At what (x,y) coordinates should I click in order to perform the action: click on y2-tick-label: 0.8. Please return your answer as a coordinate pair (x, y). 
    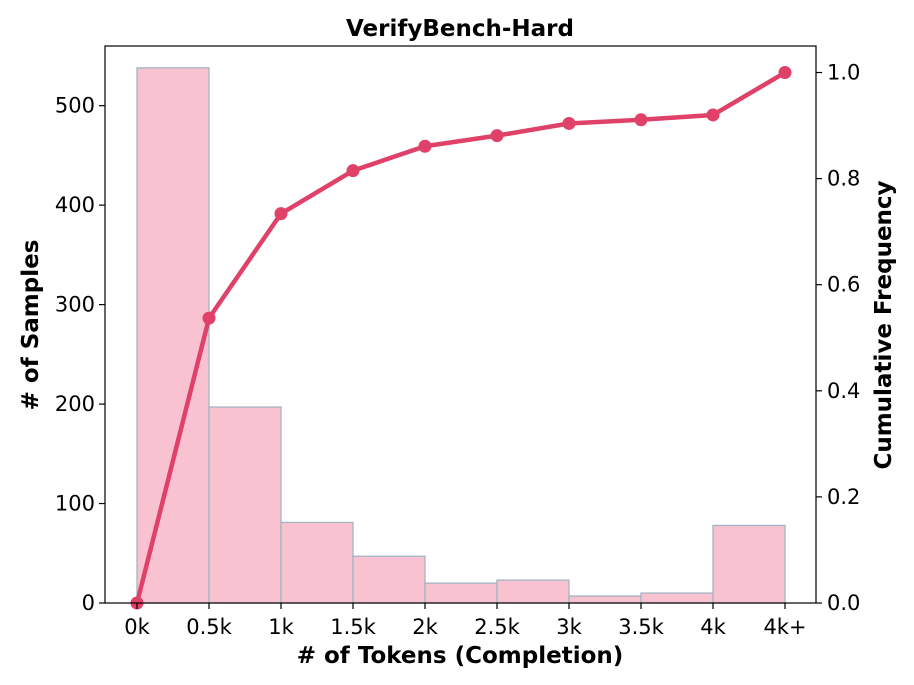
    Looking at the image, I should click on (843, 179).